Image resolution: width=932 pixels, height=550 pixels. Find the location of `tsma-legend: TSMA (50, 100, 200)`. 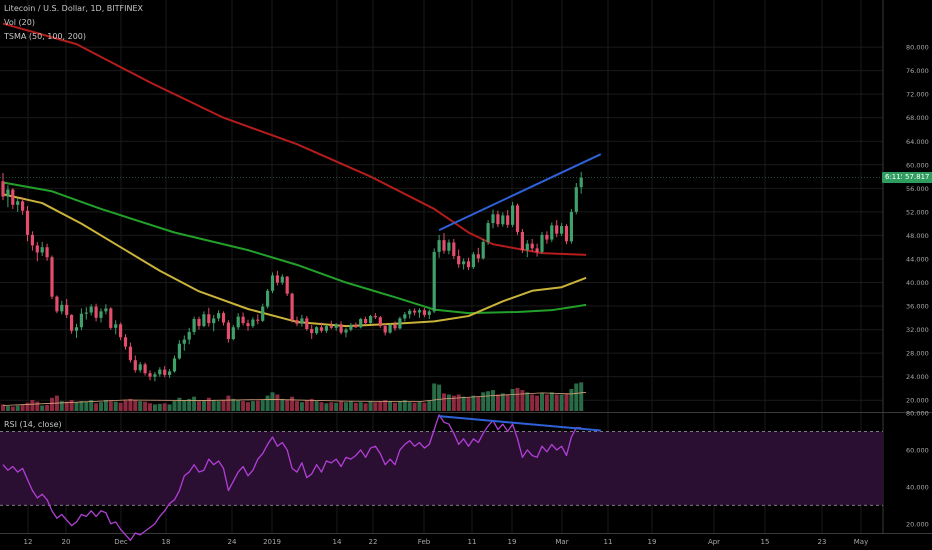

tsma-legend: TSMA (50, 100, 200) is located at coordinates (45, 36).